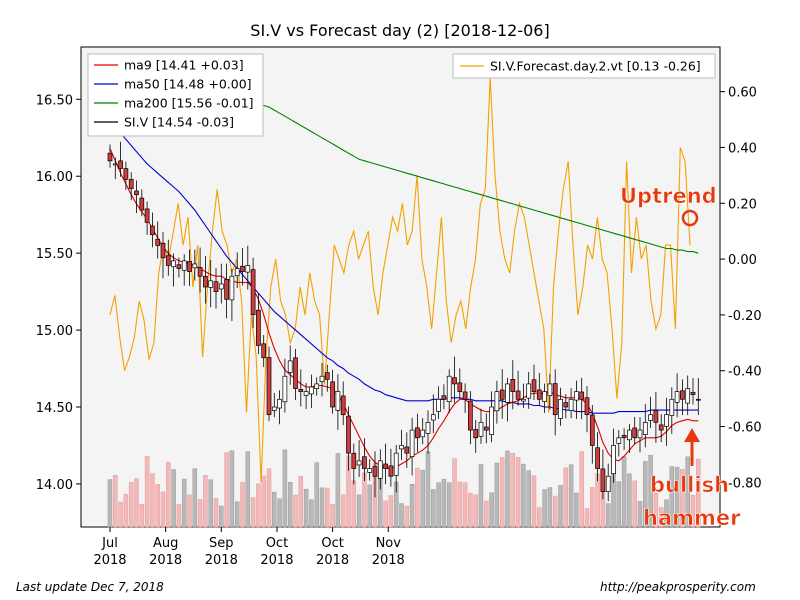  What do you see at coordinates (399, 30) in the screenshot?
I see `chart-title: SI.V vs Forecast day (2) [2018-12-06]` at bounding box center [399, 30].